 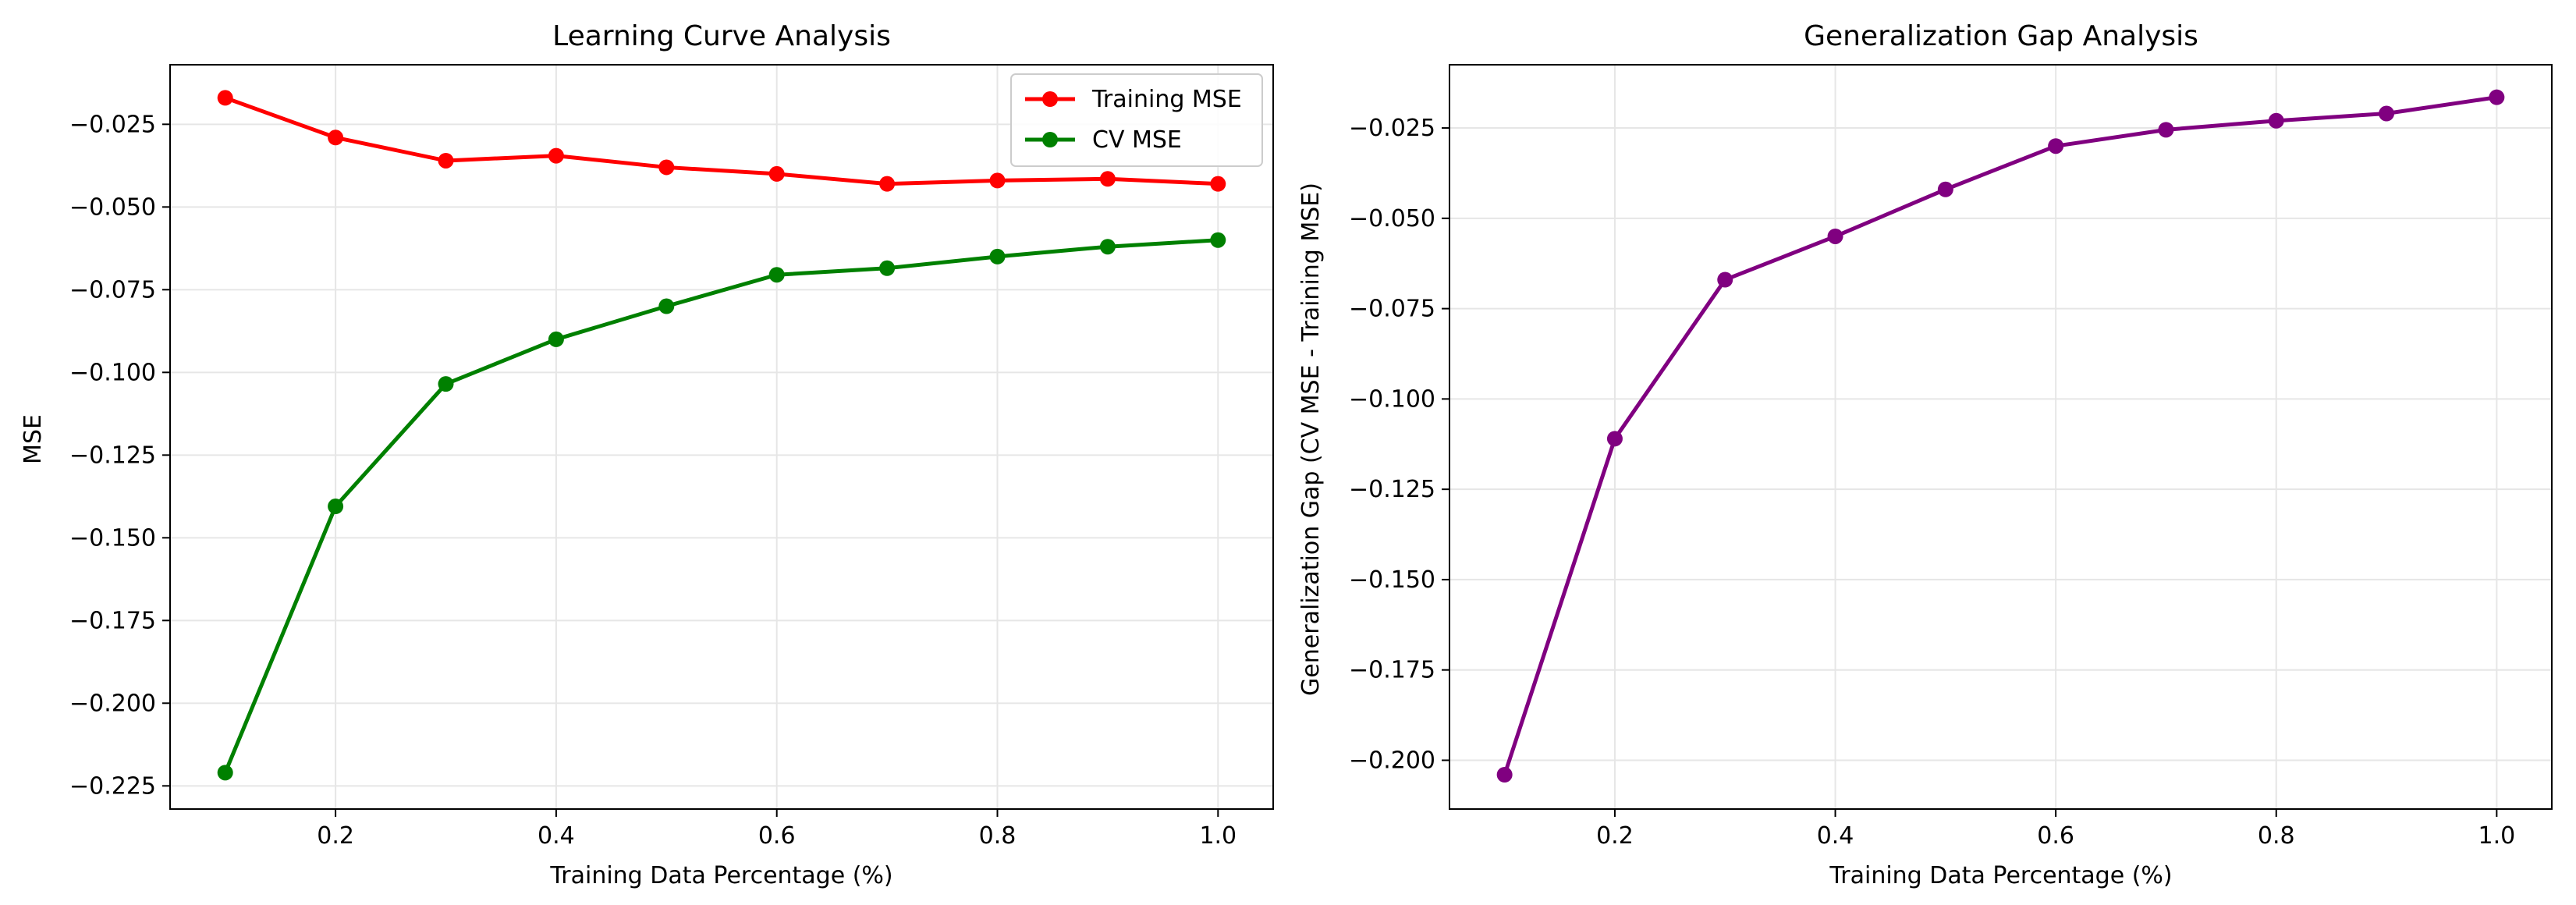 I want to click on legend-label: Training MSE, so click(x=1166, y=99).